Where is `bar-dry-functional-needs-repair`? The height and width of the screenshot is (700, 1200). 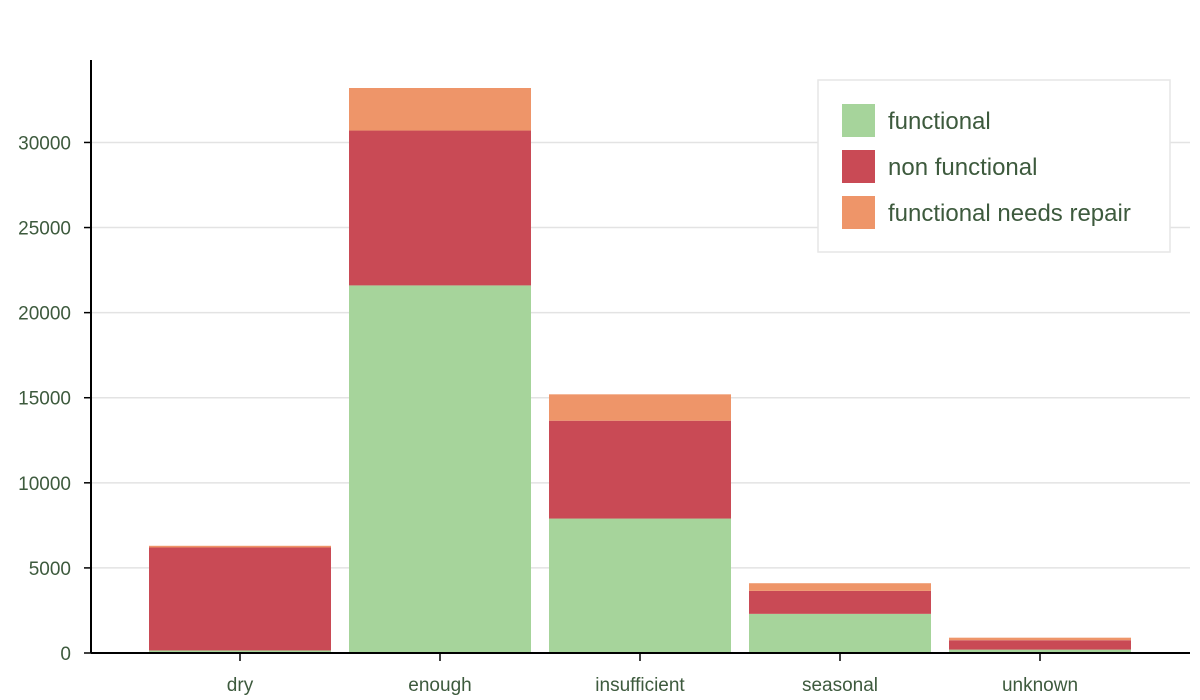 bar-dry-functional-needs-repair is located at coordinates (240, 546).